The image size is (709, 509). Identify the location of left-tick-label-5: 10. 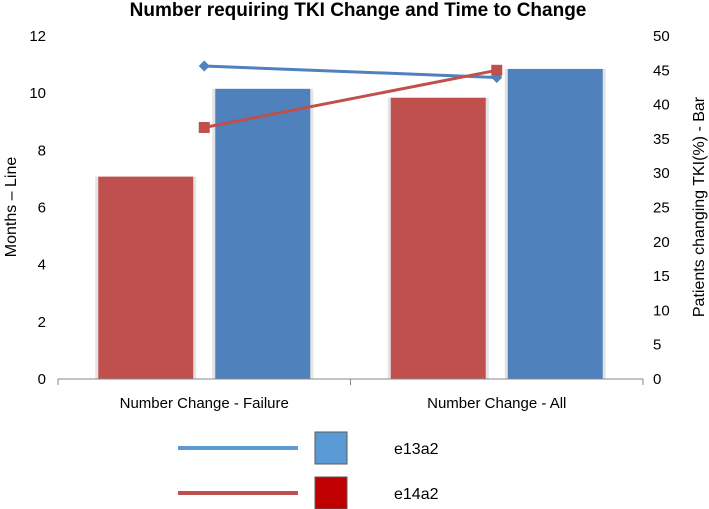
(37, 93).